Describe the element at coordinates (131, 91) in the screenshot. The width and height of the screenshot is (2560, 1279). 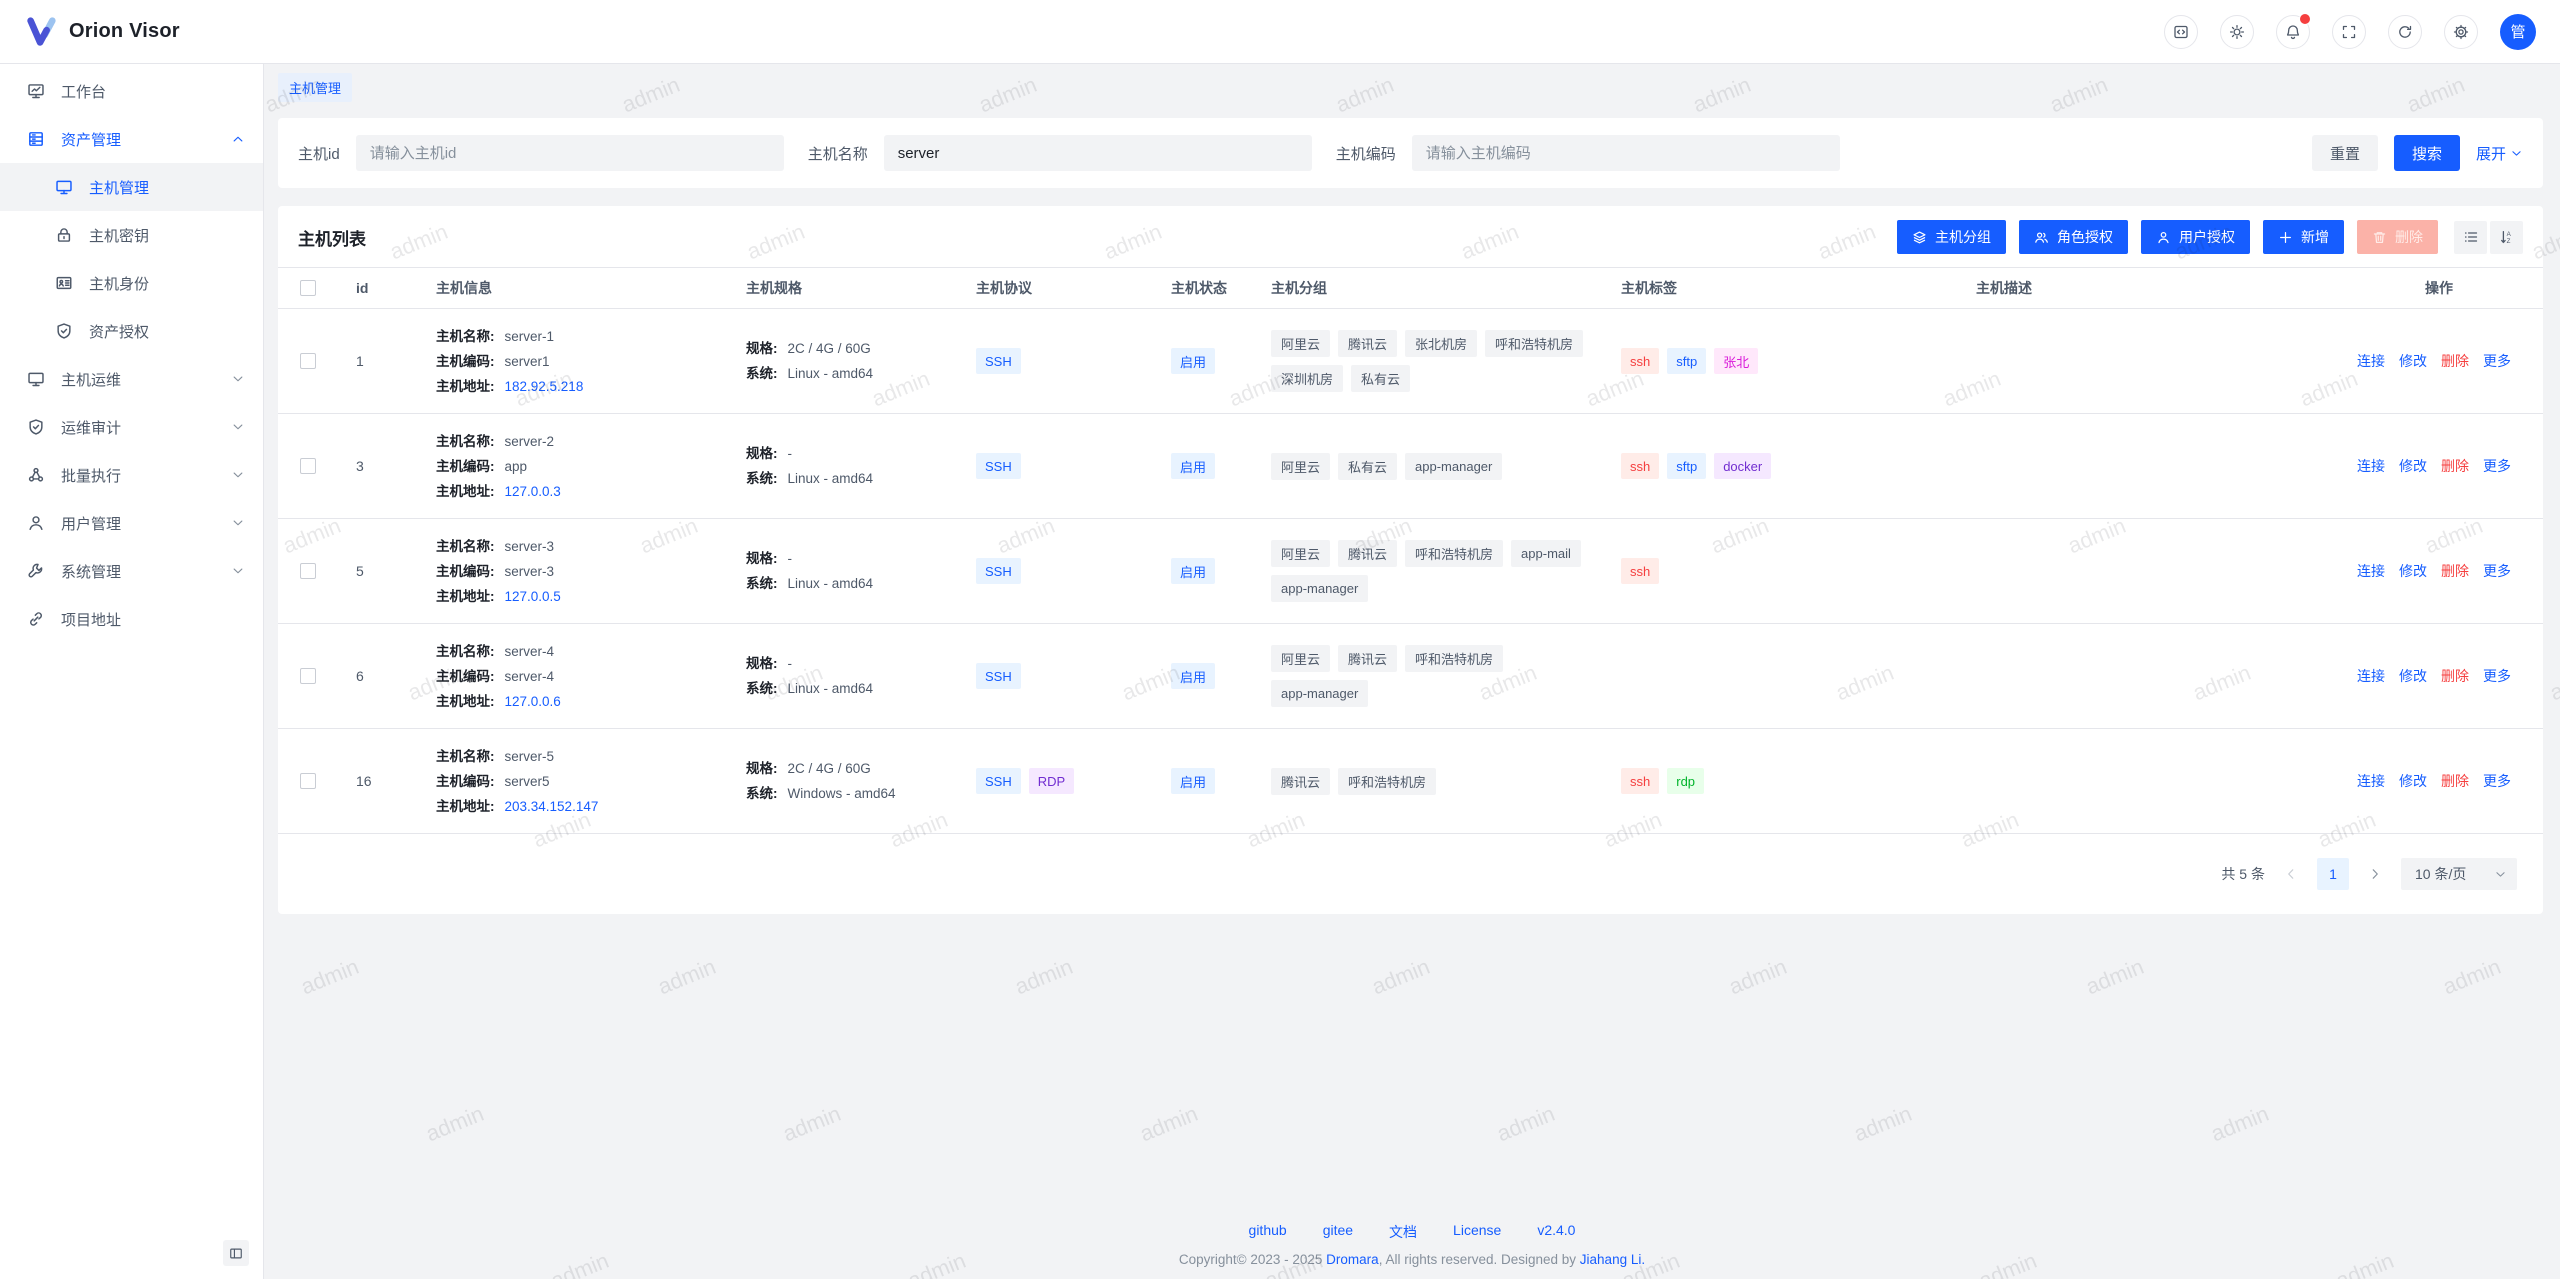
I see `sidebar-item-workbench: 工作台` at that location.